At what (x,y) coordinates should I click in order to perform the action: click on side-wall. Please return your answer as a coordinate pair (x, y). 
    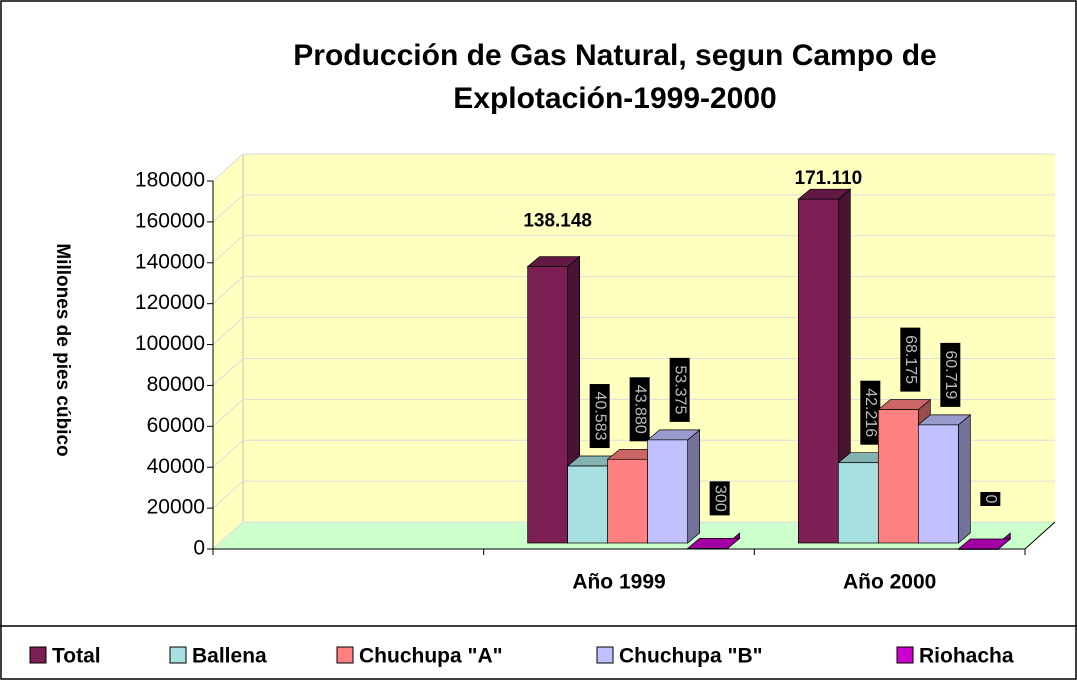
    Looking at the image, I should click on (228, 351).